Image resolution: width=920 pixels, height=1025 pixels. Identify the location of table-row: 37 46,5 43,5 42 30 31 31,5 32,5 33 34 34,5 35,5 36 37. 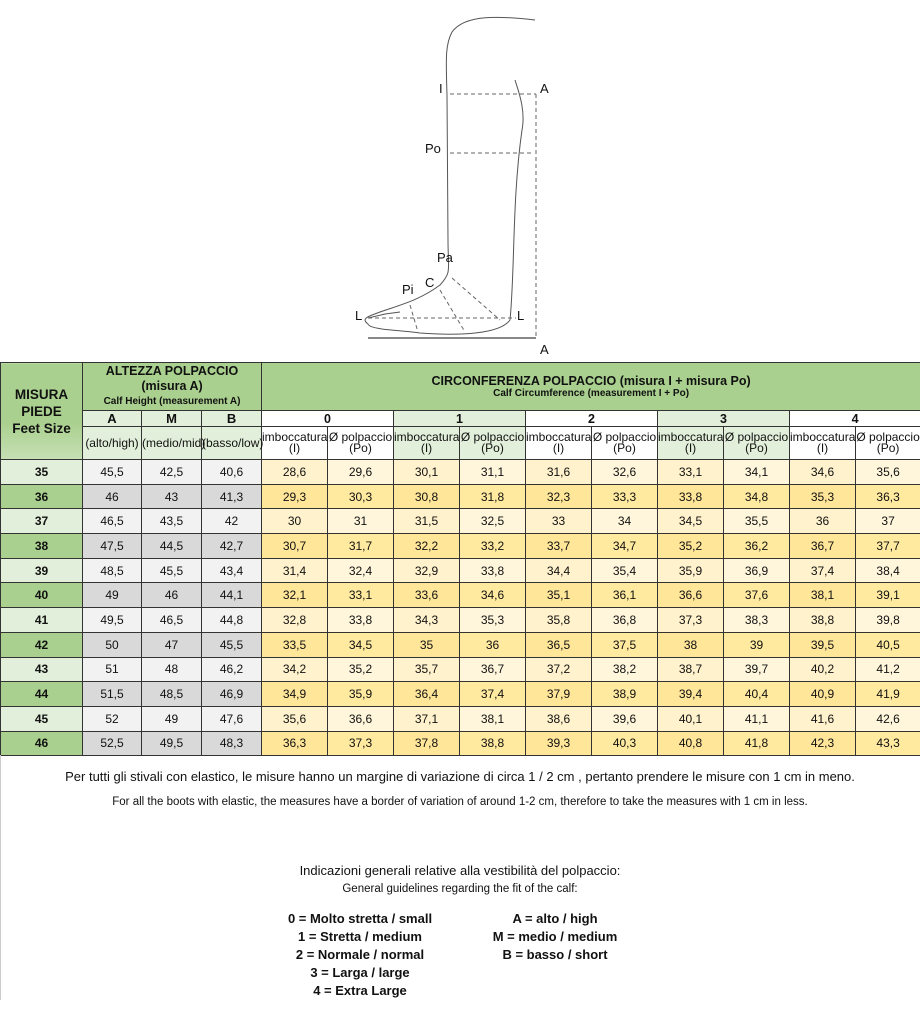
(460, 521).